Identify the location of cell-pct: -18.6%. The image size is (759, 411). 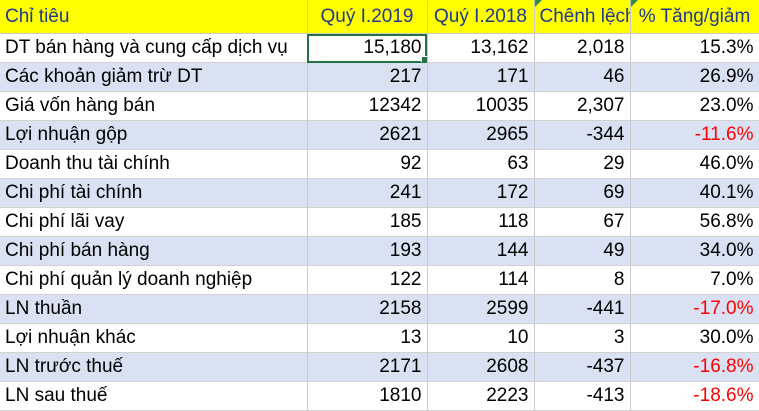
(694, 396).